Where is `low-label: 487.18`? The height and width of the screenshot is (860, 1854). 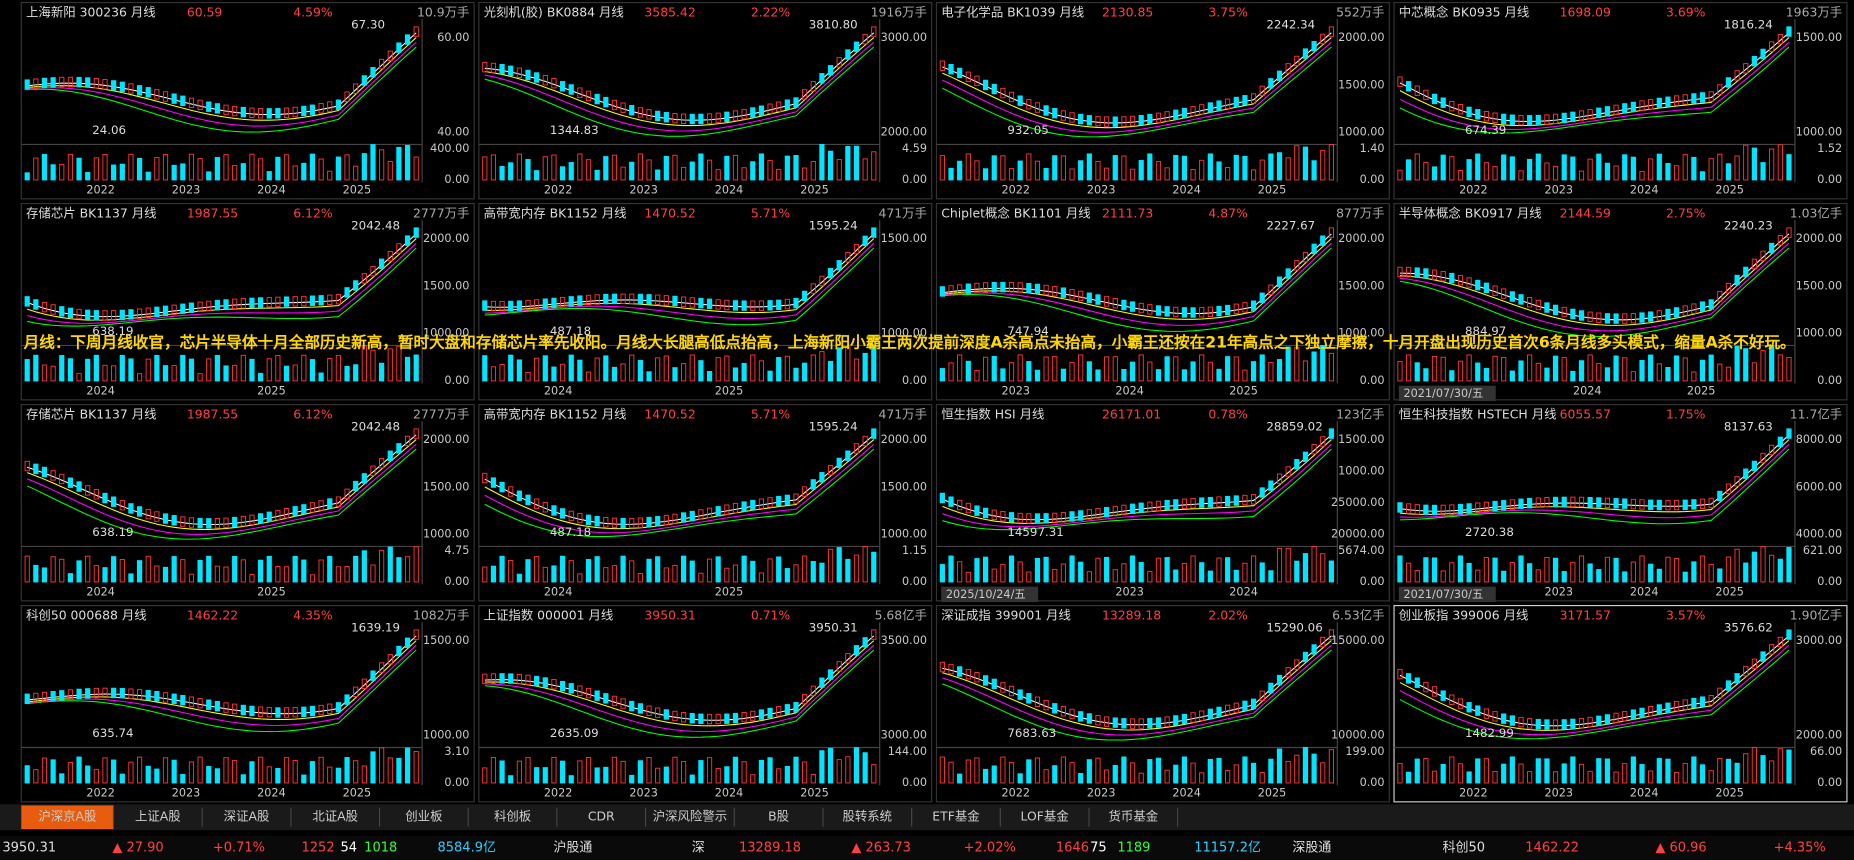
low-label: 487.18 is located at coordinates (570, 331).